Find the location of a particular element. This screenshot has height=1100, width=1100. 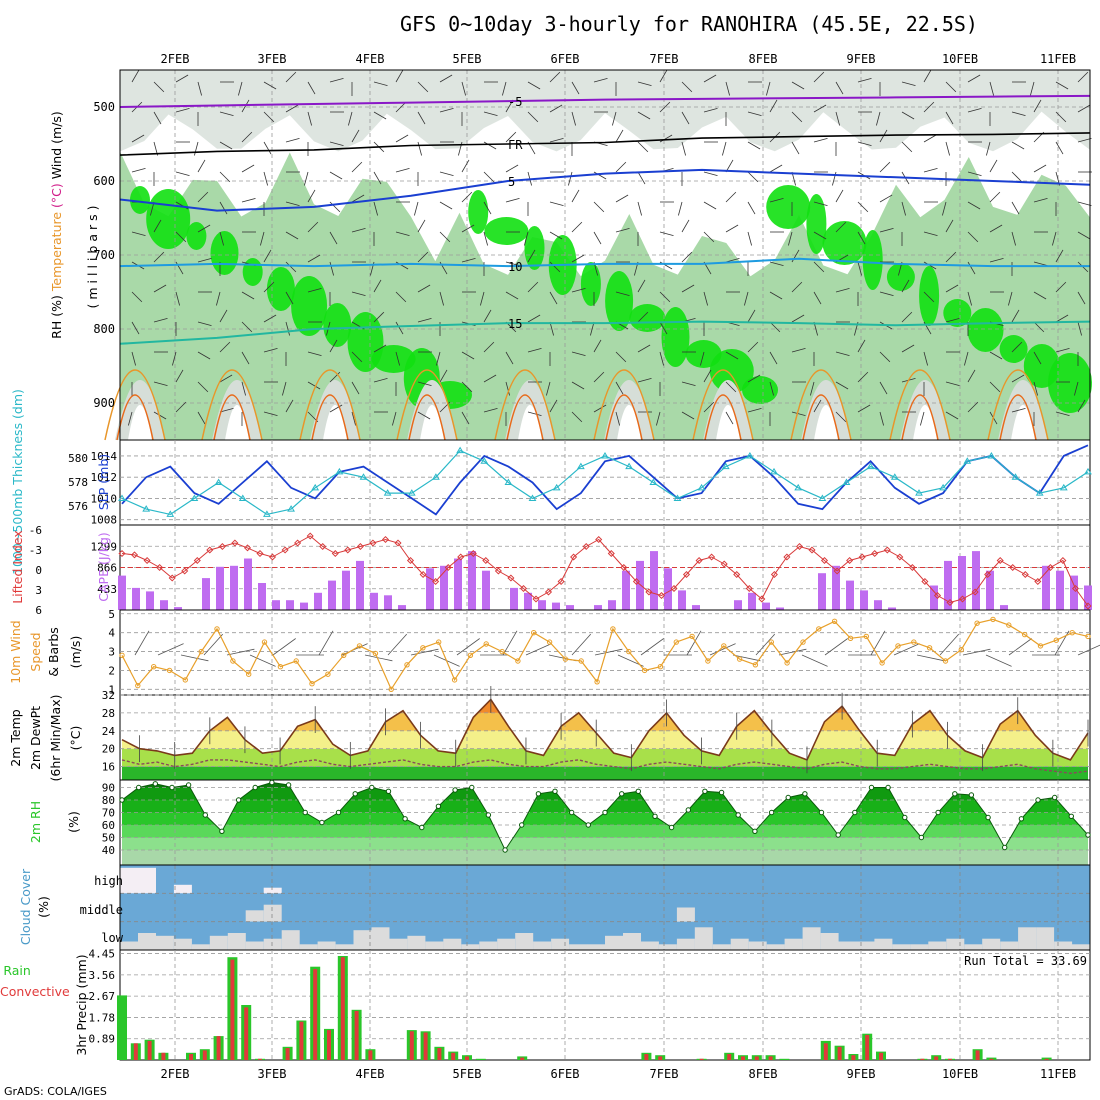

cloud-high-bar is located at coordinates (129, 880).